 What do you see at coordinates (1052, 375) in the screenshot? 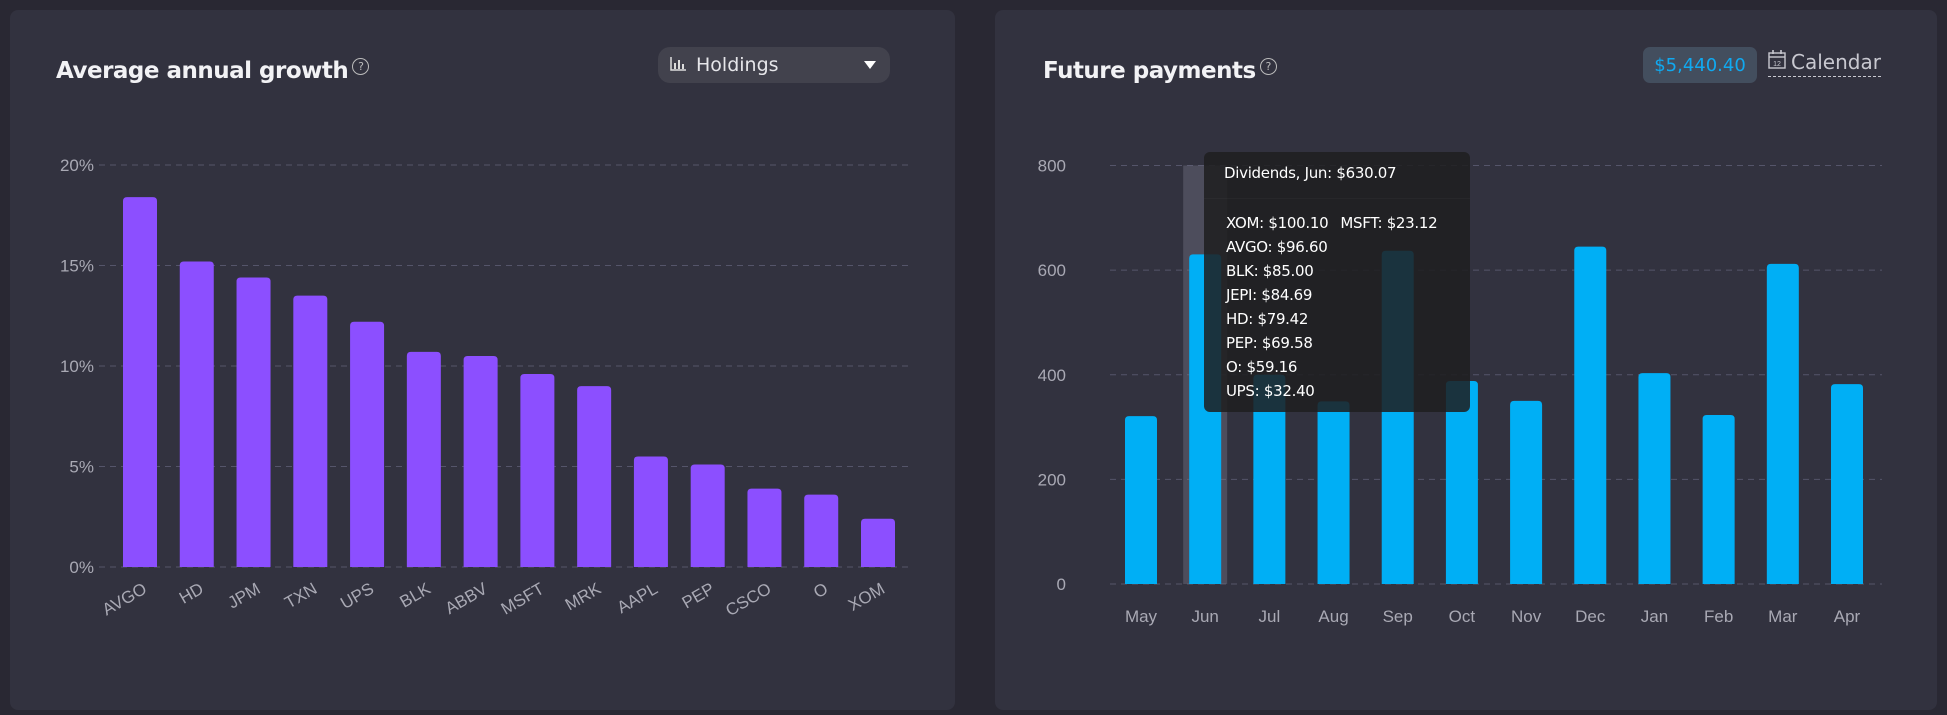
I see `payments-ytick-label: 400` at bounding box center [1052, 375].